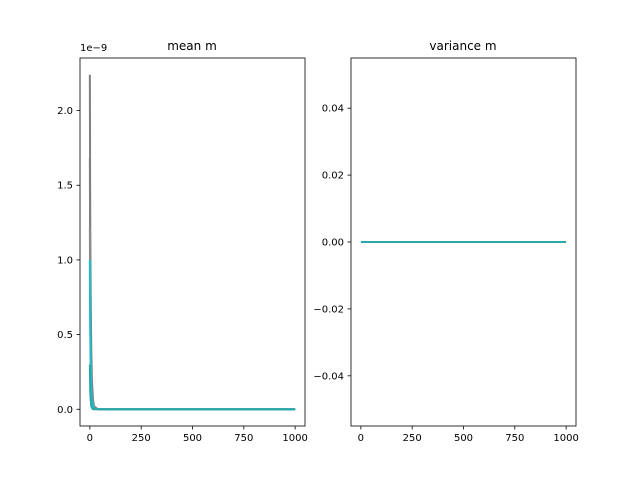 The width and height of the screenshot is (640, 480). Describe the element at coordinates (93, 48) in the screenshot. I see `y-offset-text: 1e−9` at that location.